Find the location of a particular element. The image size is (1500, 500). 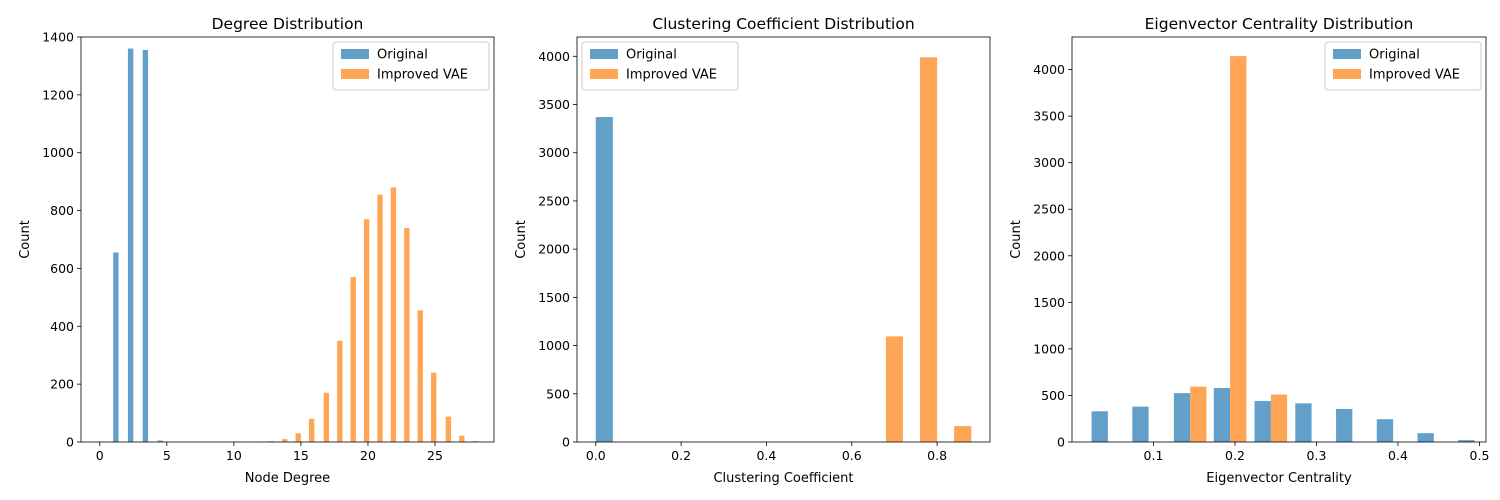

x-tick-label: 25 is located at coordinates (435, 455).